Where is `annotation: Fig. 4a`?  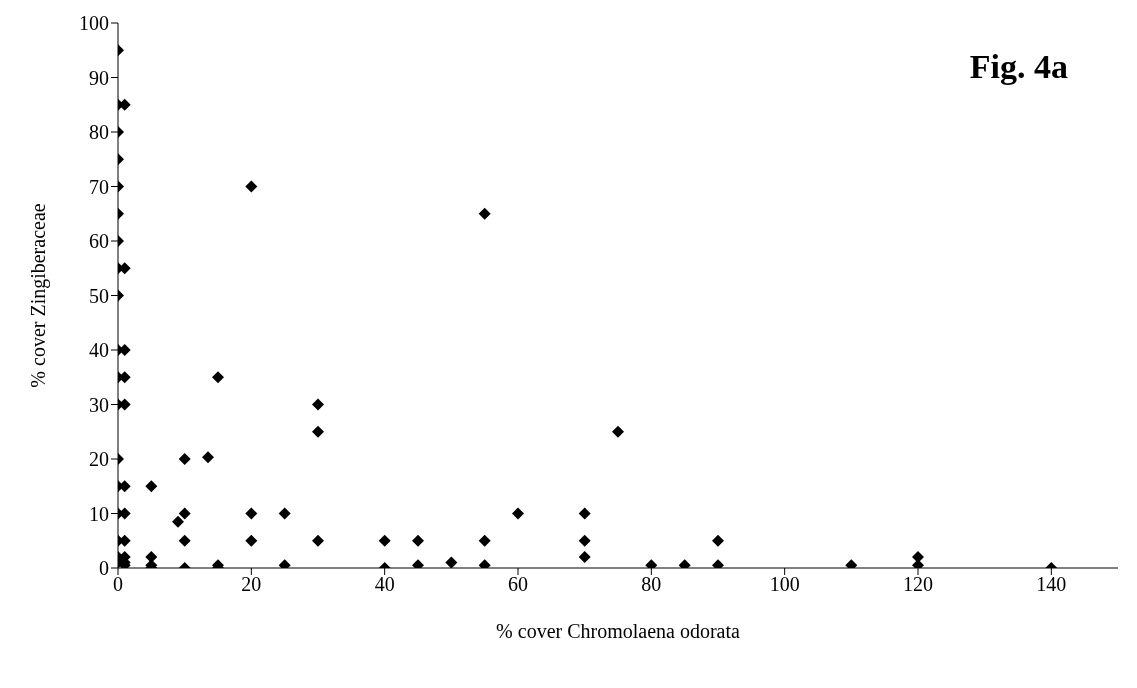
annotation: Fig. 4a is located at coordinates (1018, 67).